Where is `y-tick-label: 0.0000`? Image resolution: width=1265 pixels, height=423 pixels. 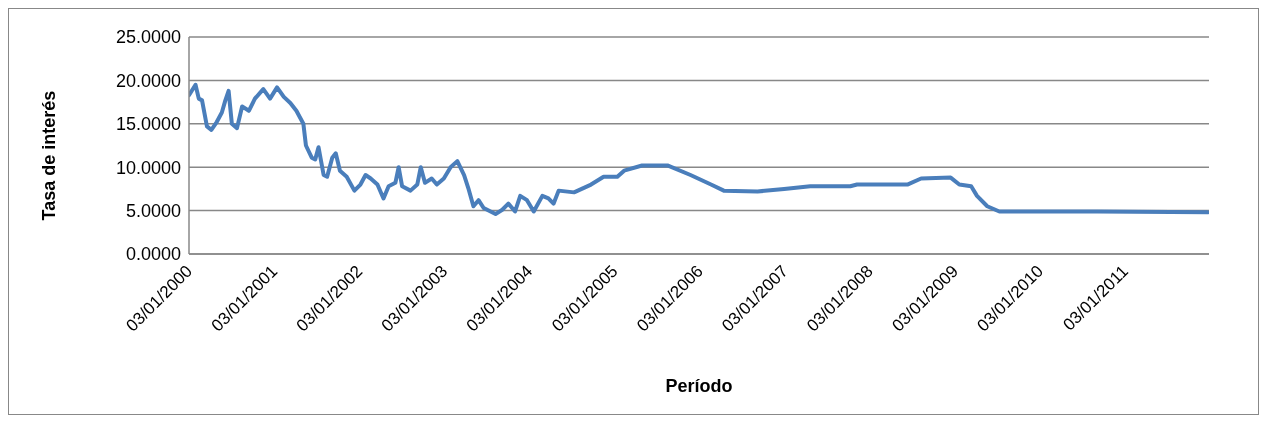
y-tick-label: 0.0000 is located at coordinates (153, 254).